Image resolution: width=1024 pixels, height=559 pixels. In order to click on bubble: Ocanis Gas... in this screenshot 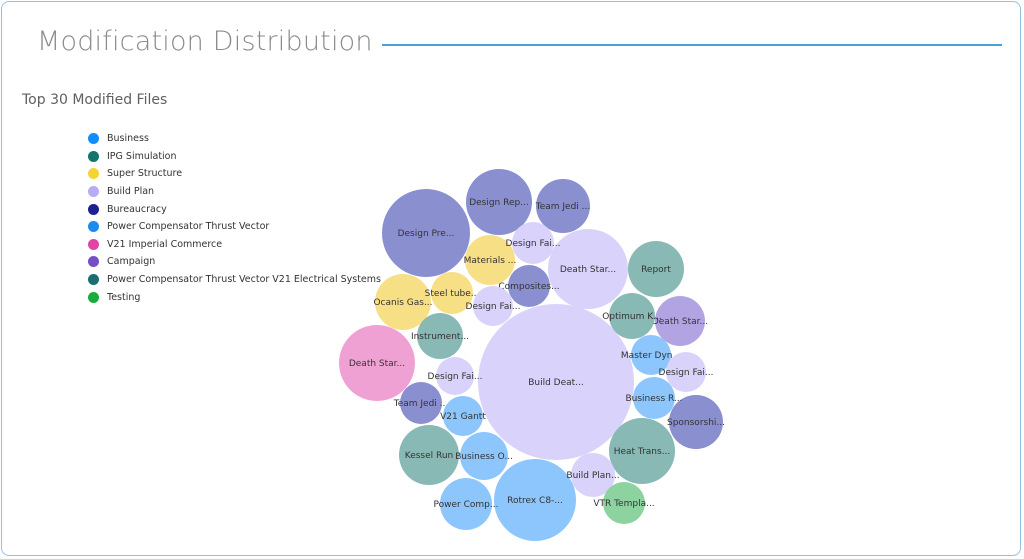, I will do `click(403, 302)`.